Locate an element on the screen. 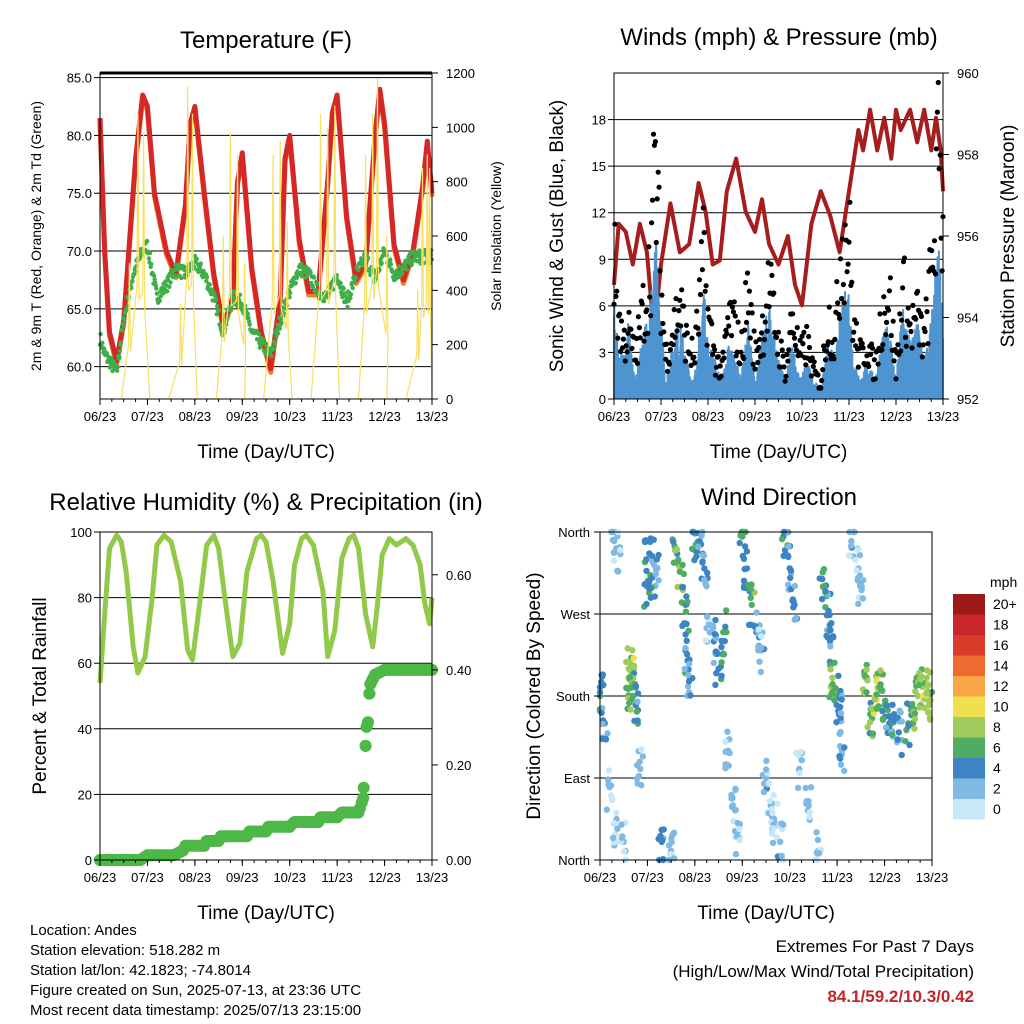 The width and height of the screenshot is (1024, 1024). solar-trace is located at coordinates (278, 270).